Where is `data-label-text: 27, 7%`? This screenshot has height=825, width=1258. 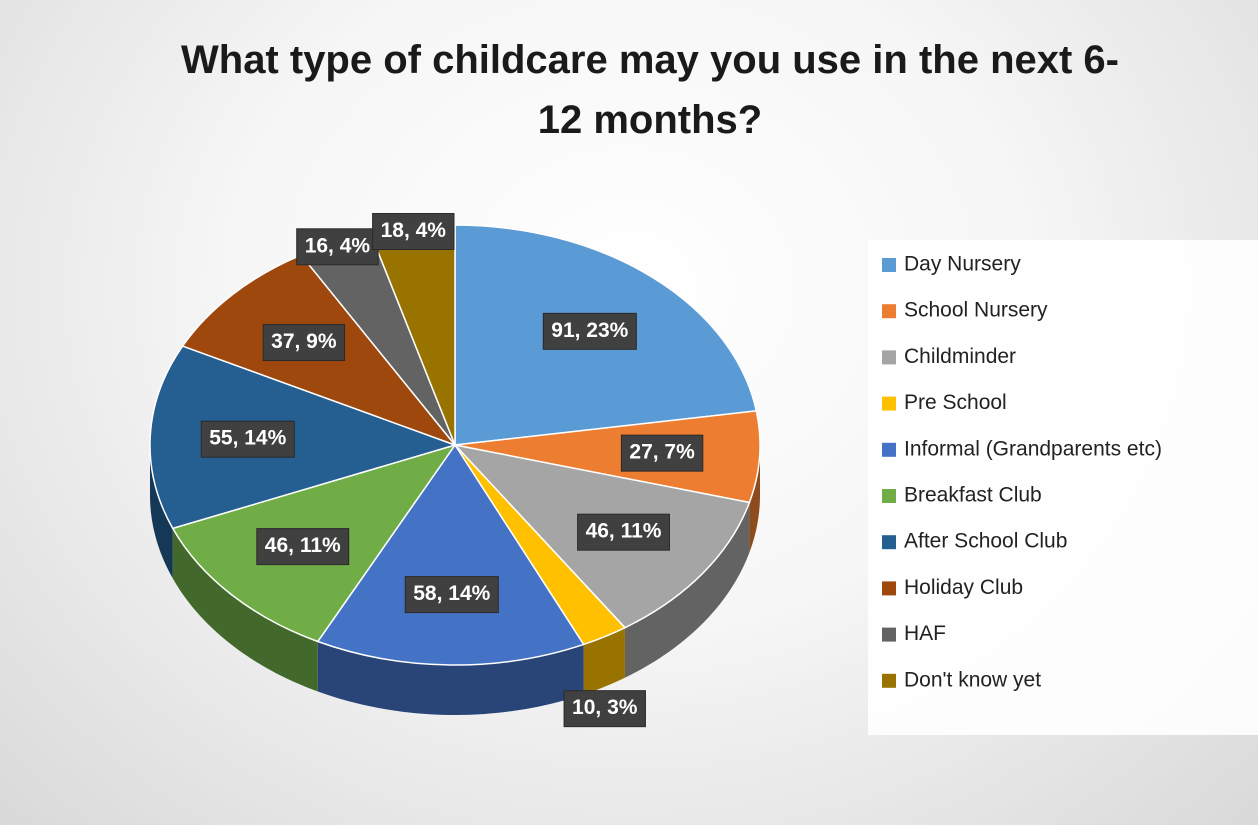 data-label-text: 27, 7% is located at coordinates (662, 452).